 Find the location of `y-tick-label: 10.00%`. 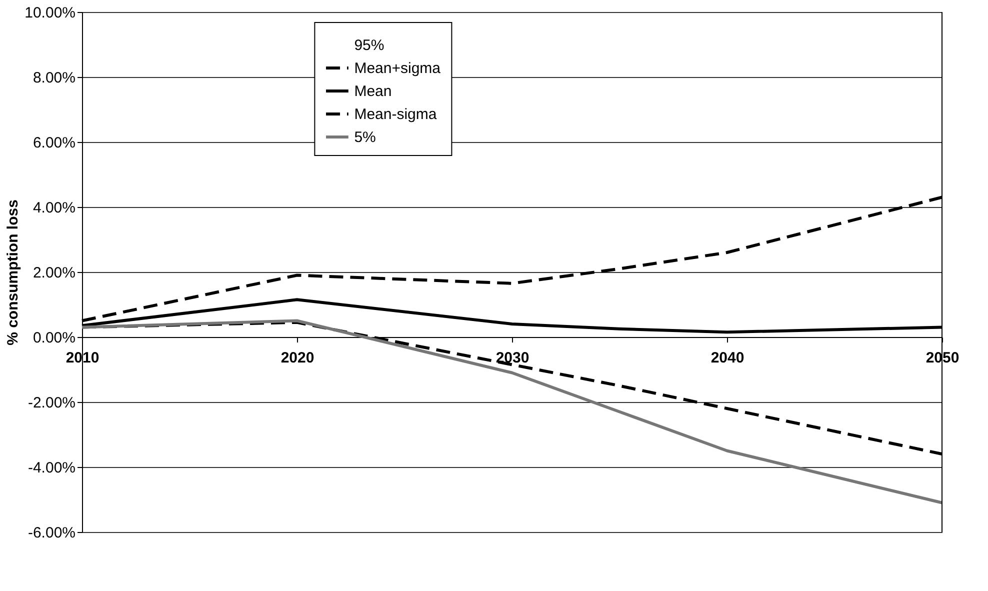

y-tick-label: 10.00% is located at coordinates (50, 13).